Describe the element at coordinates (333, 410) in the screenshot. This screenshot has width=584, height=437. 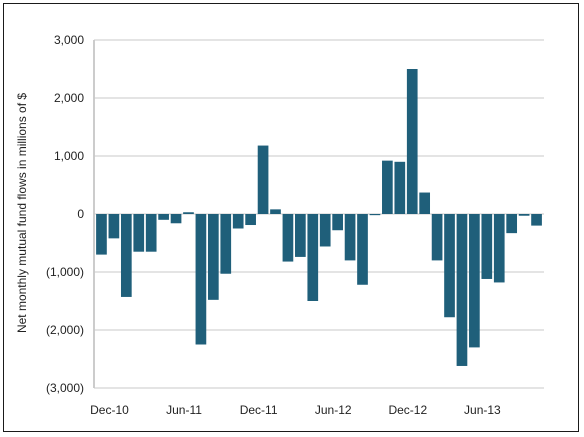
I see `x-tick-label: Jun-12` at that location.